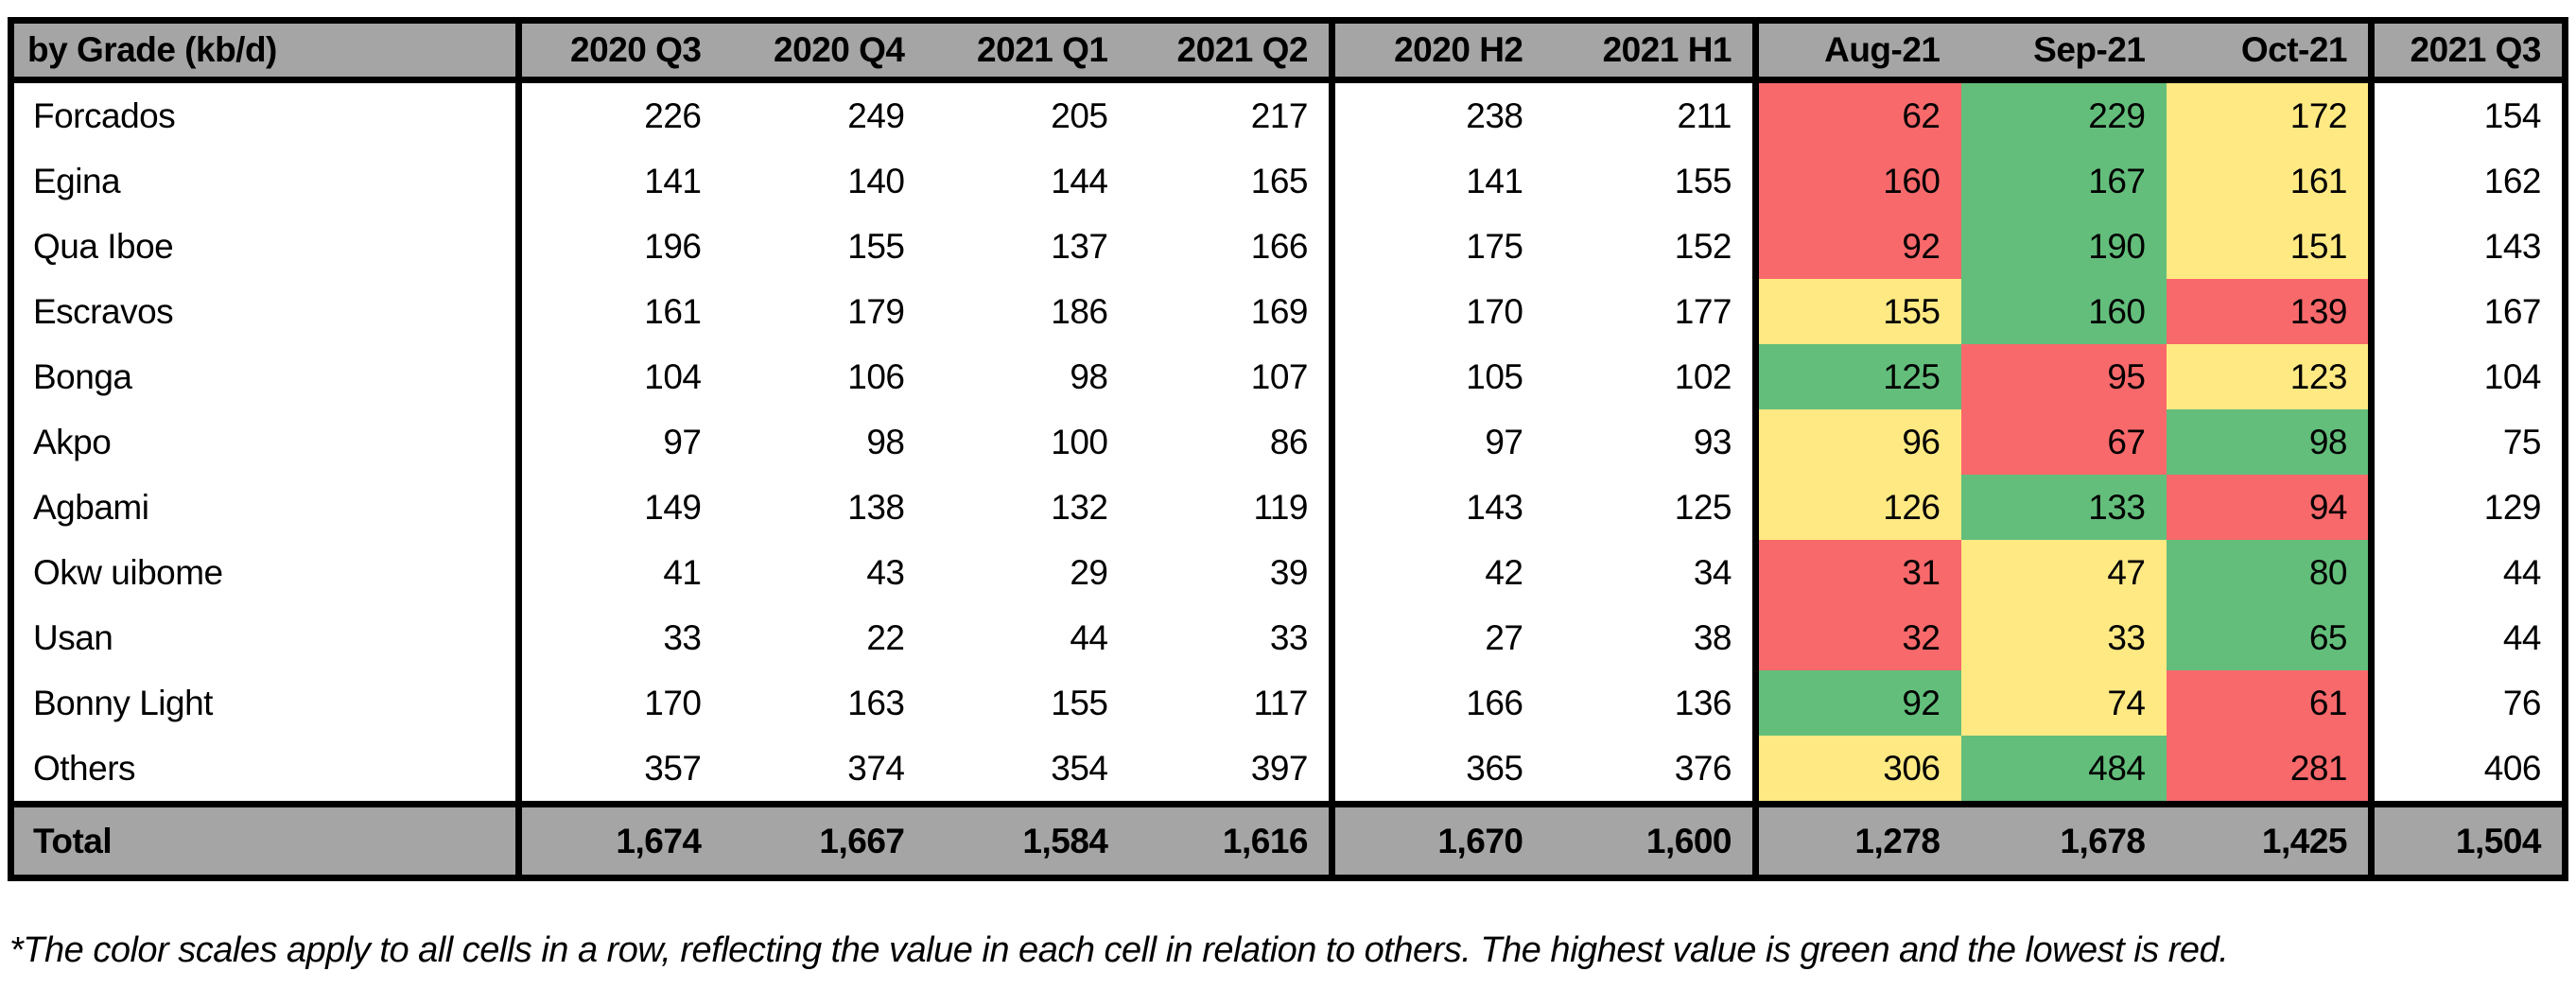 The image size is (2576, 989). I want to click on value-cell: 205, so click(1079, 115).